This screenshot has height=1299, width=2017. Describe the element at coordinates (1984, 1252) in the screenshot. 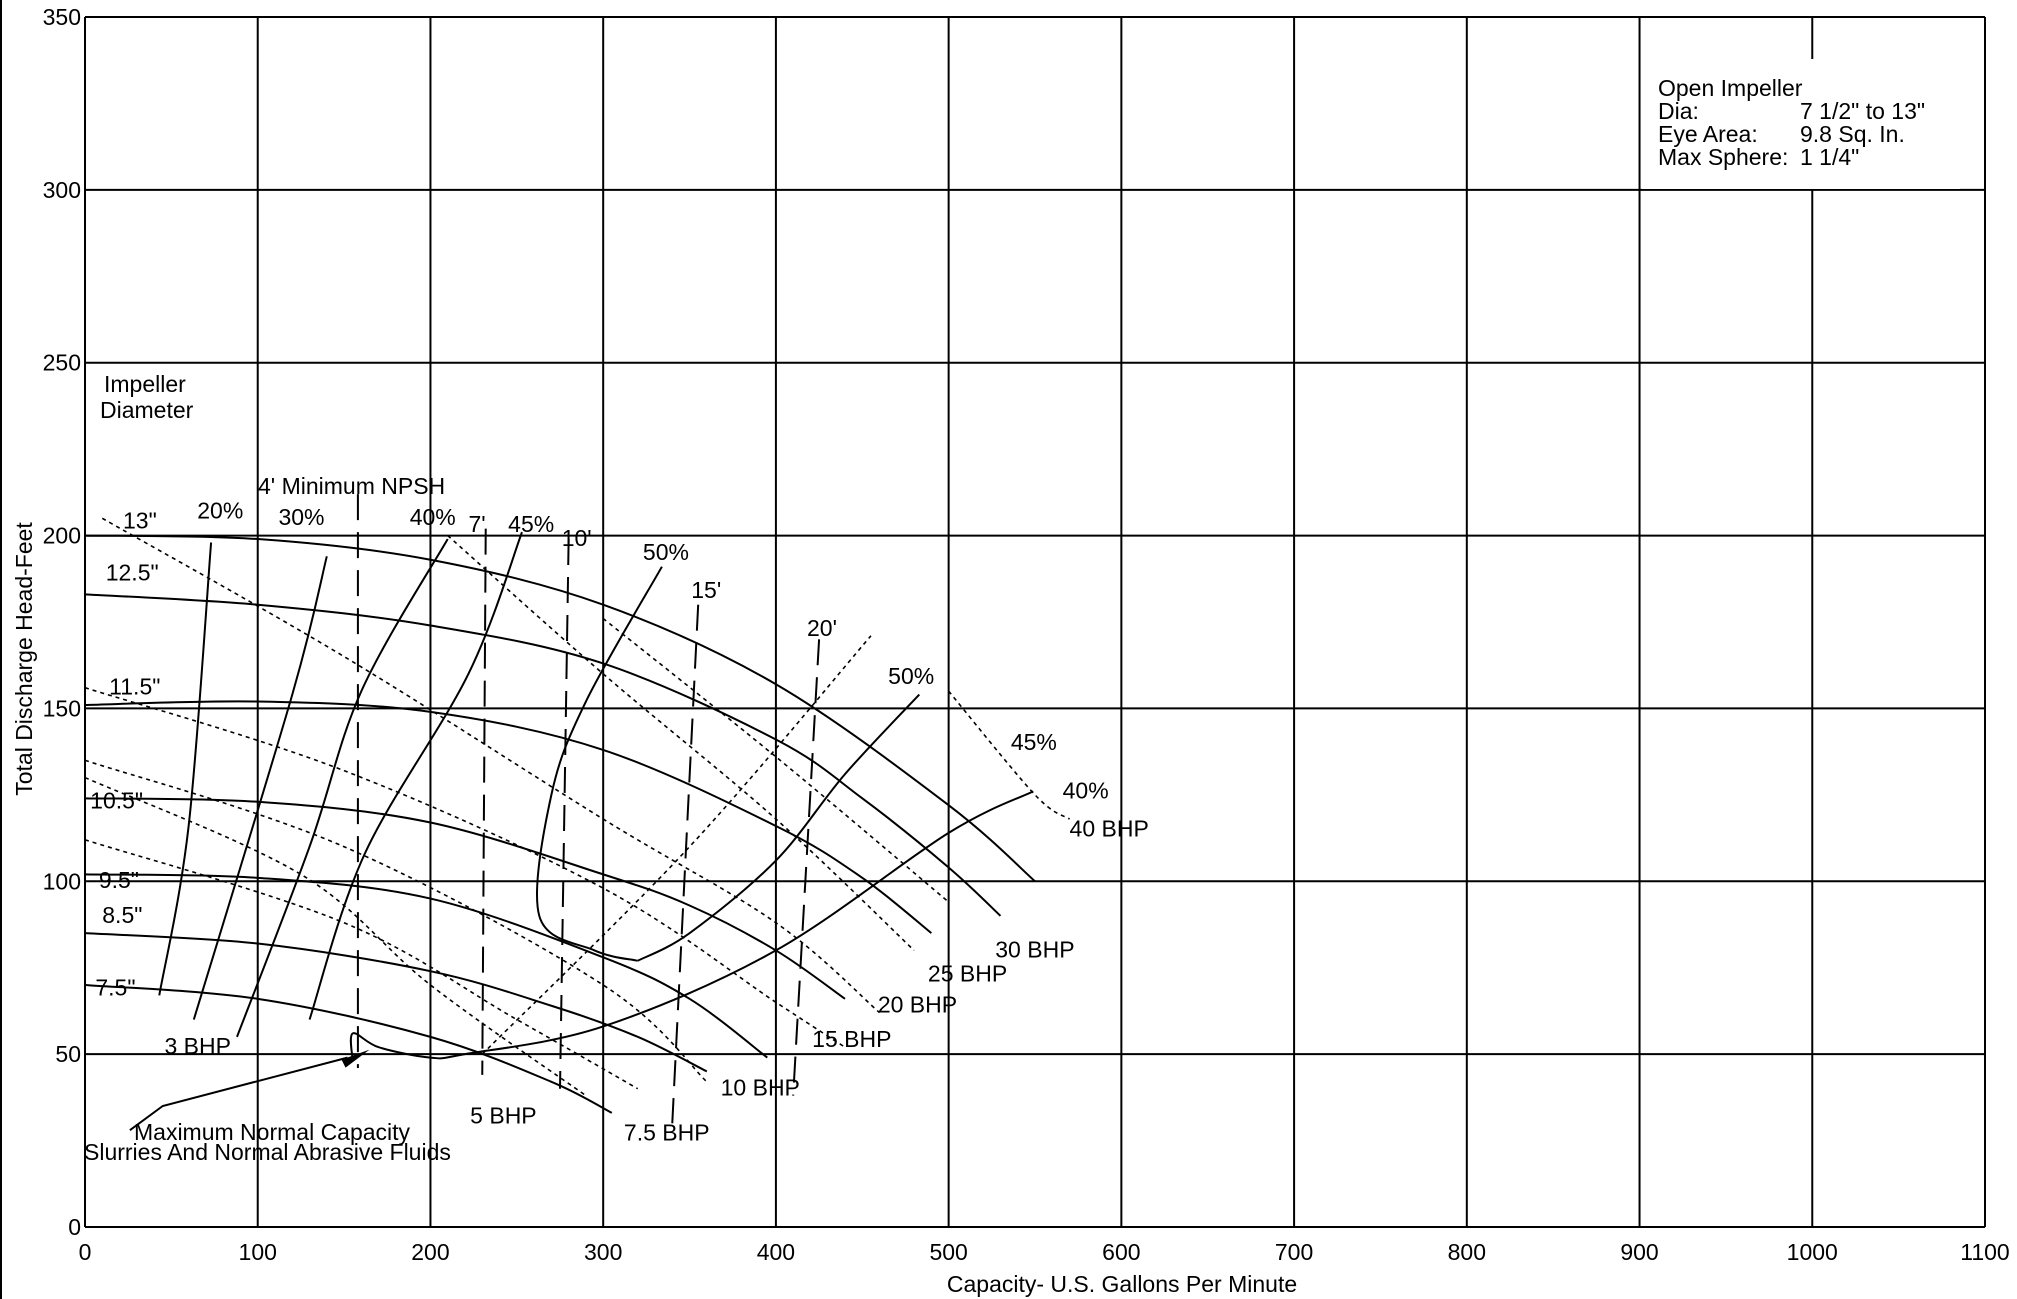

I see `x-tick-label: 1100` at that location.